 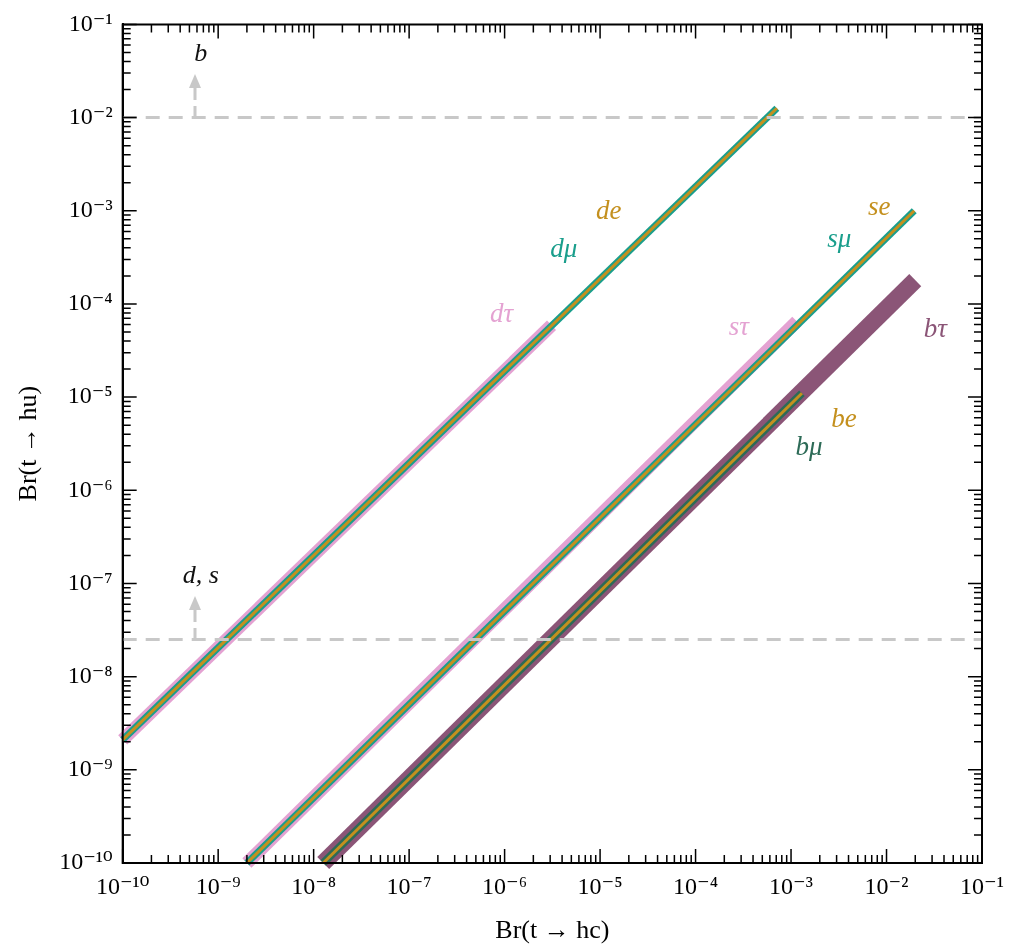 What do you see at coordinates (90, 674) in the screenshot?
I see `y-tick-label: 10⁻⁸` at bounding box center [90, 674].